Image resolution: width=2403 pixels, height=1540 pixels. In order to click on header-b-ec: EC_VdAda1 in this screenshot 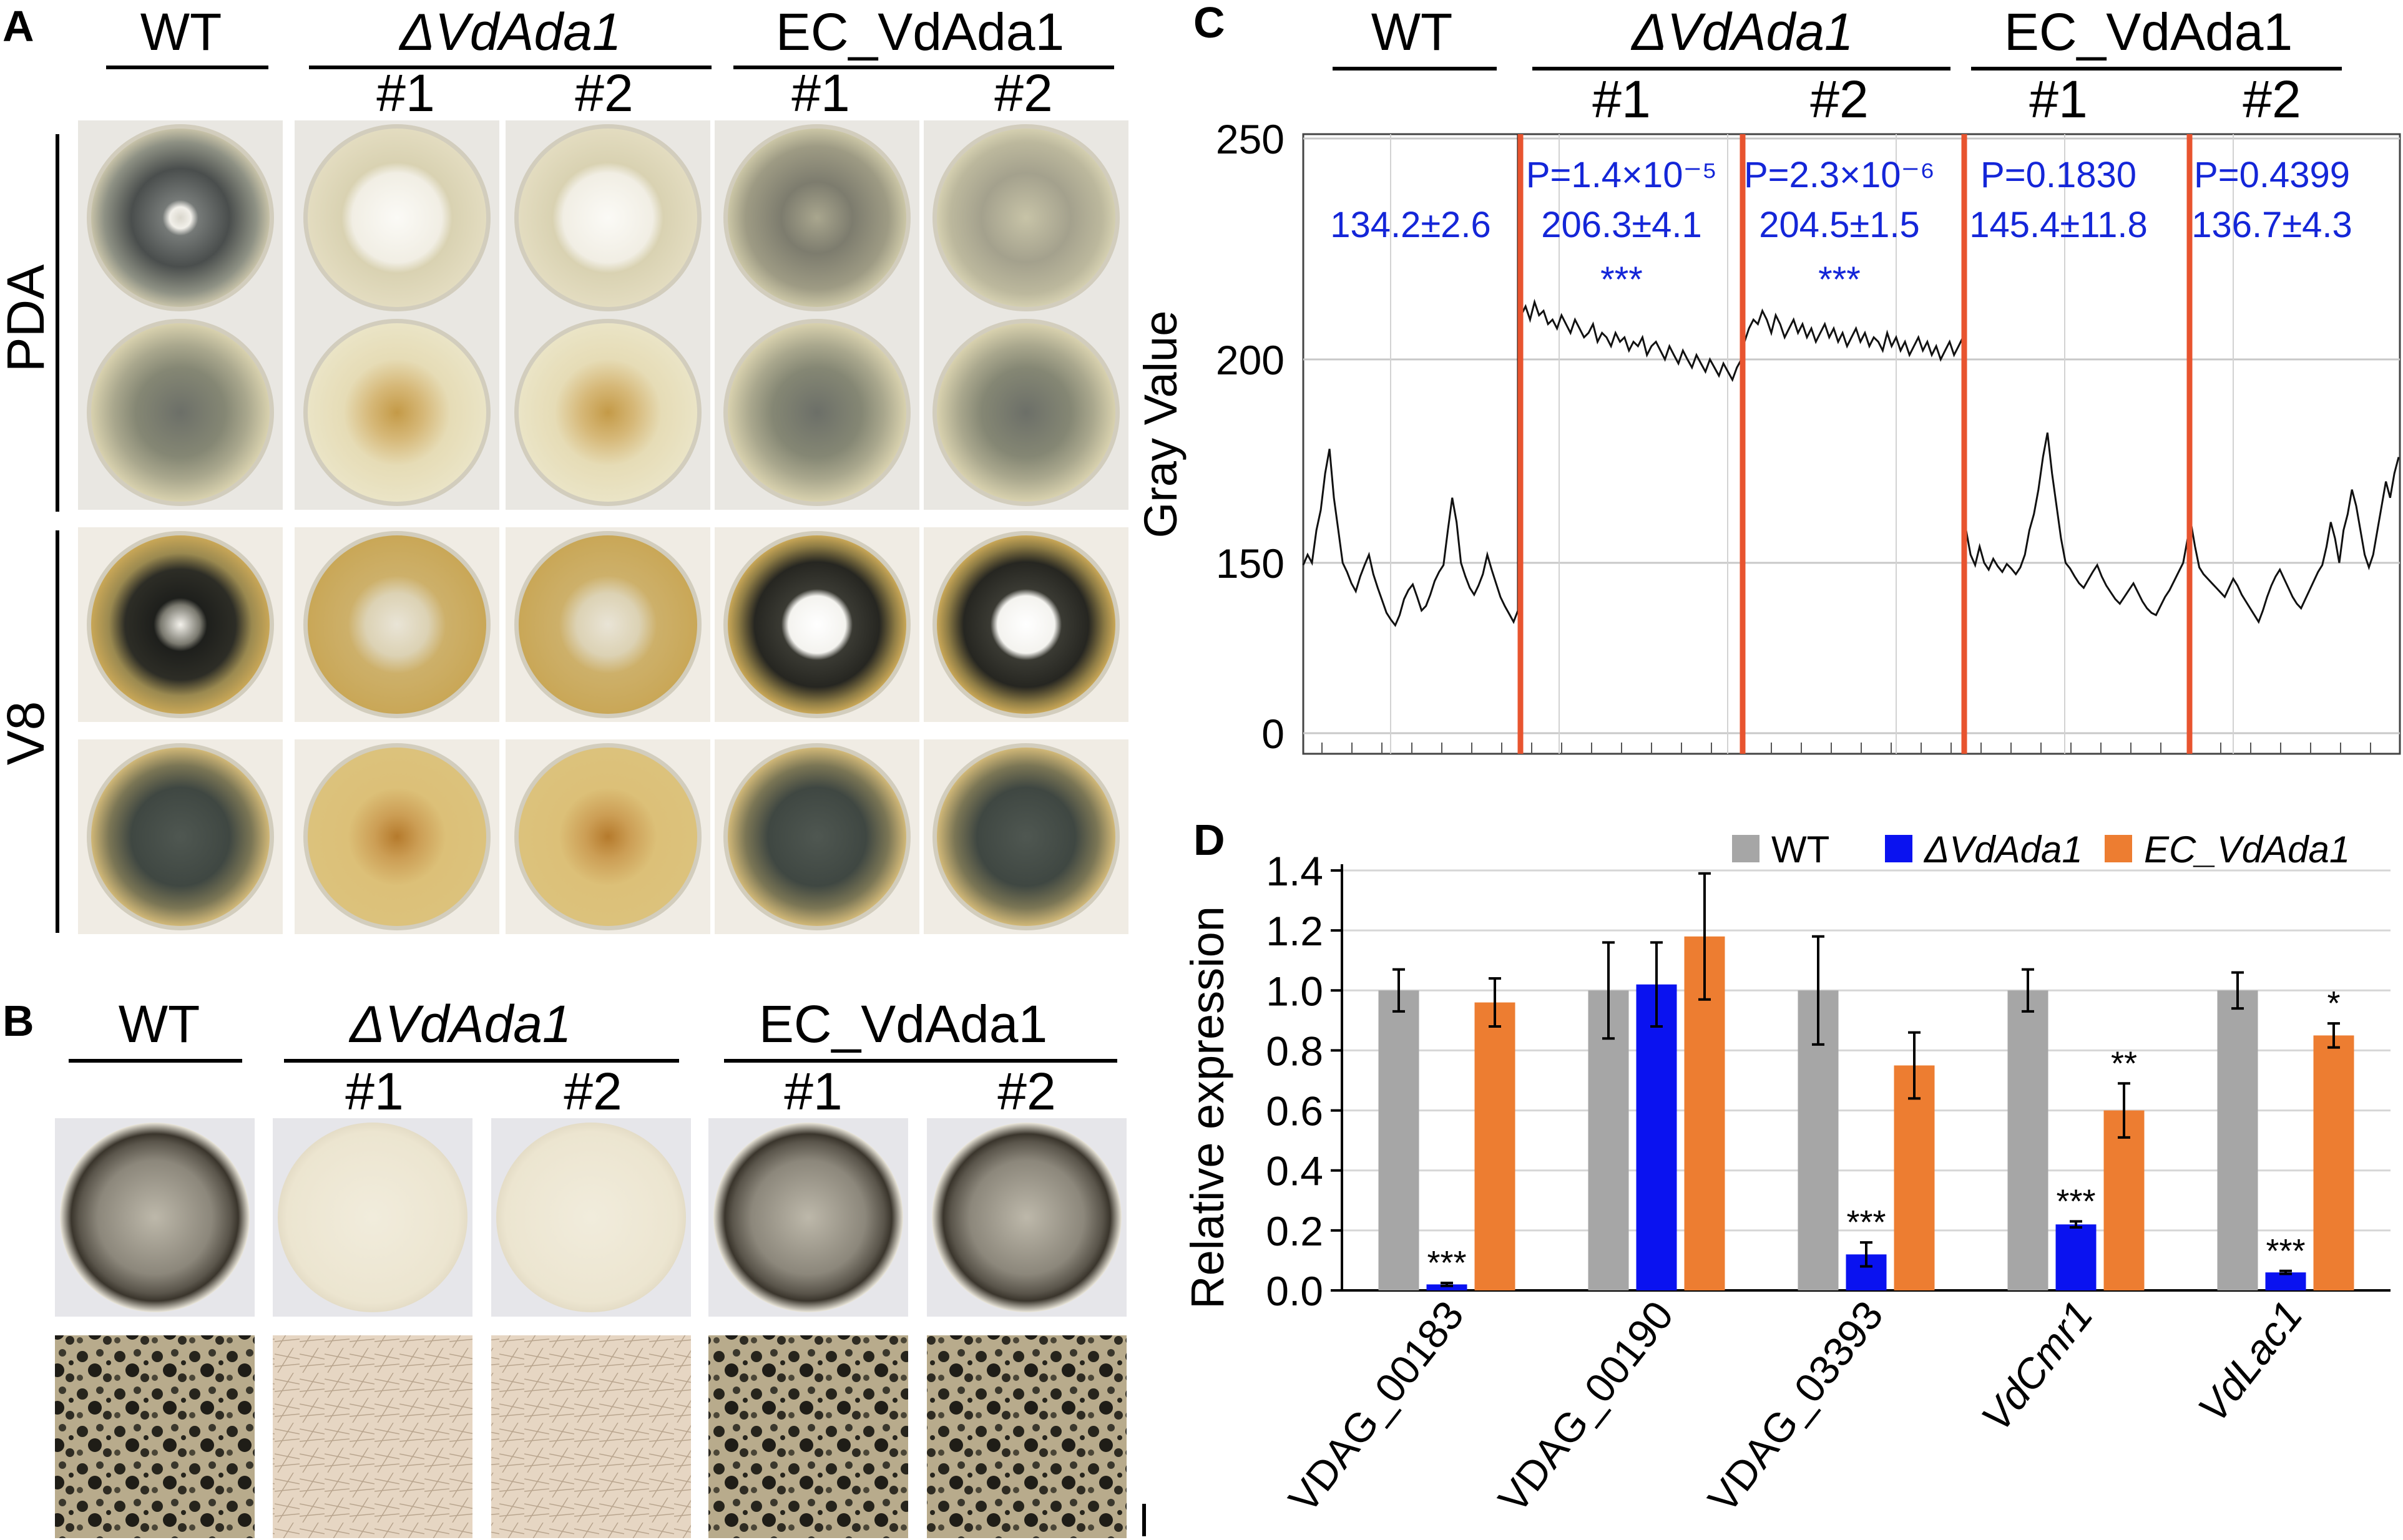, I will do `click(903, 1024)`.